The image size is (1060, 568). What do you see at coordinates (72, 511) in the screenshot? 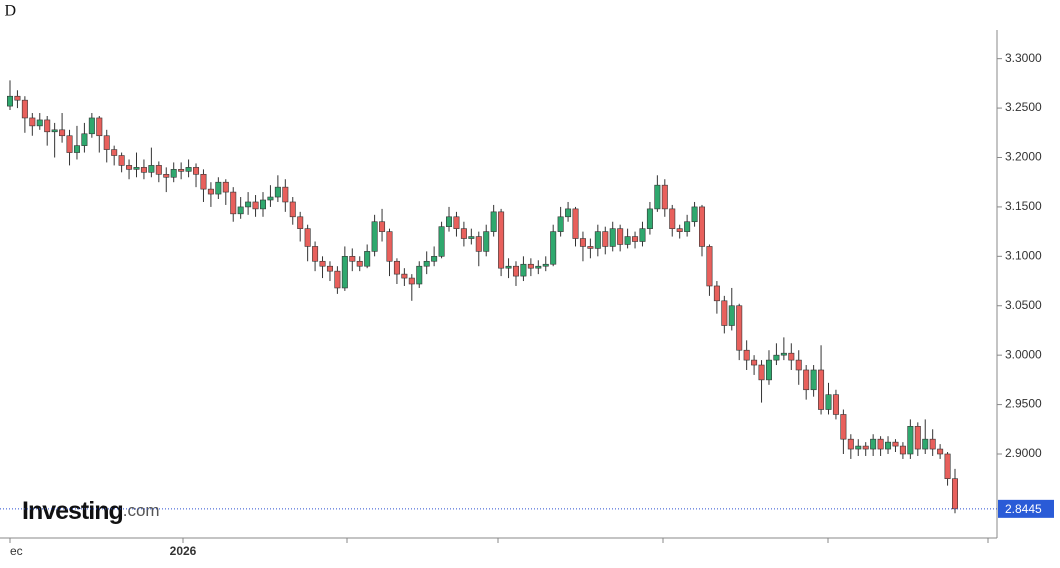
I see `brand-name: Investing` at bounding box center [72, 511].